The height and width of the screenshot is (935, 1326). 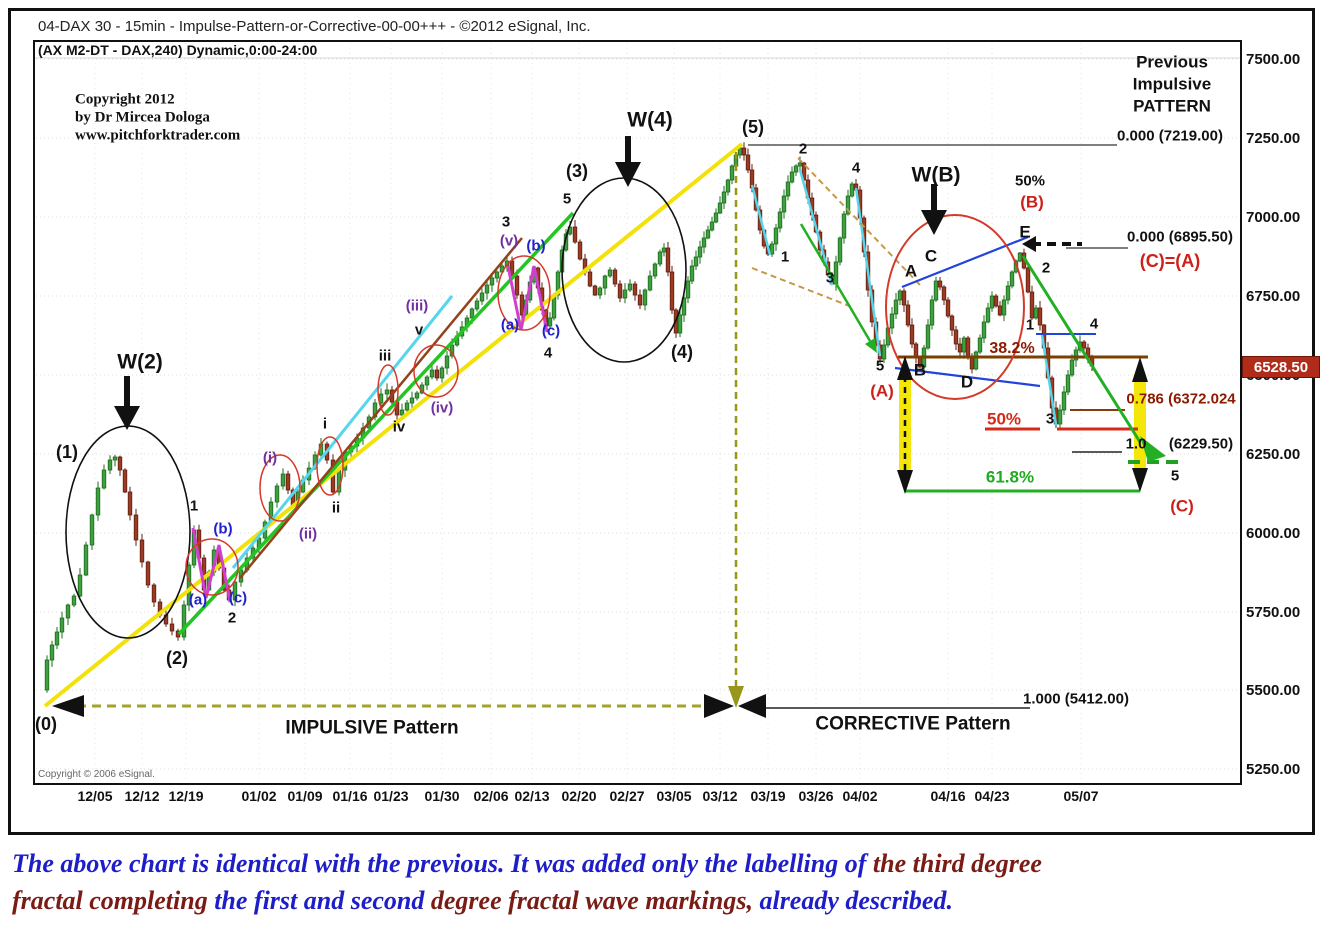 I want to click on last-price-value: 6528.50, so click(x=1281, y=367).